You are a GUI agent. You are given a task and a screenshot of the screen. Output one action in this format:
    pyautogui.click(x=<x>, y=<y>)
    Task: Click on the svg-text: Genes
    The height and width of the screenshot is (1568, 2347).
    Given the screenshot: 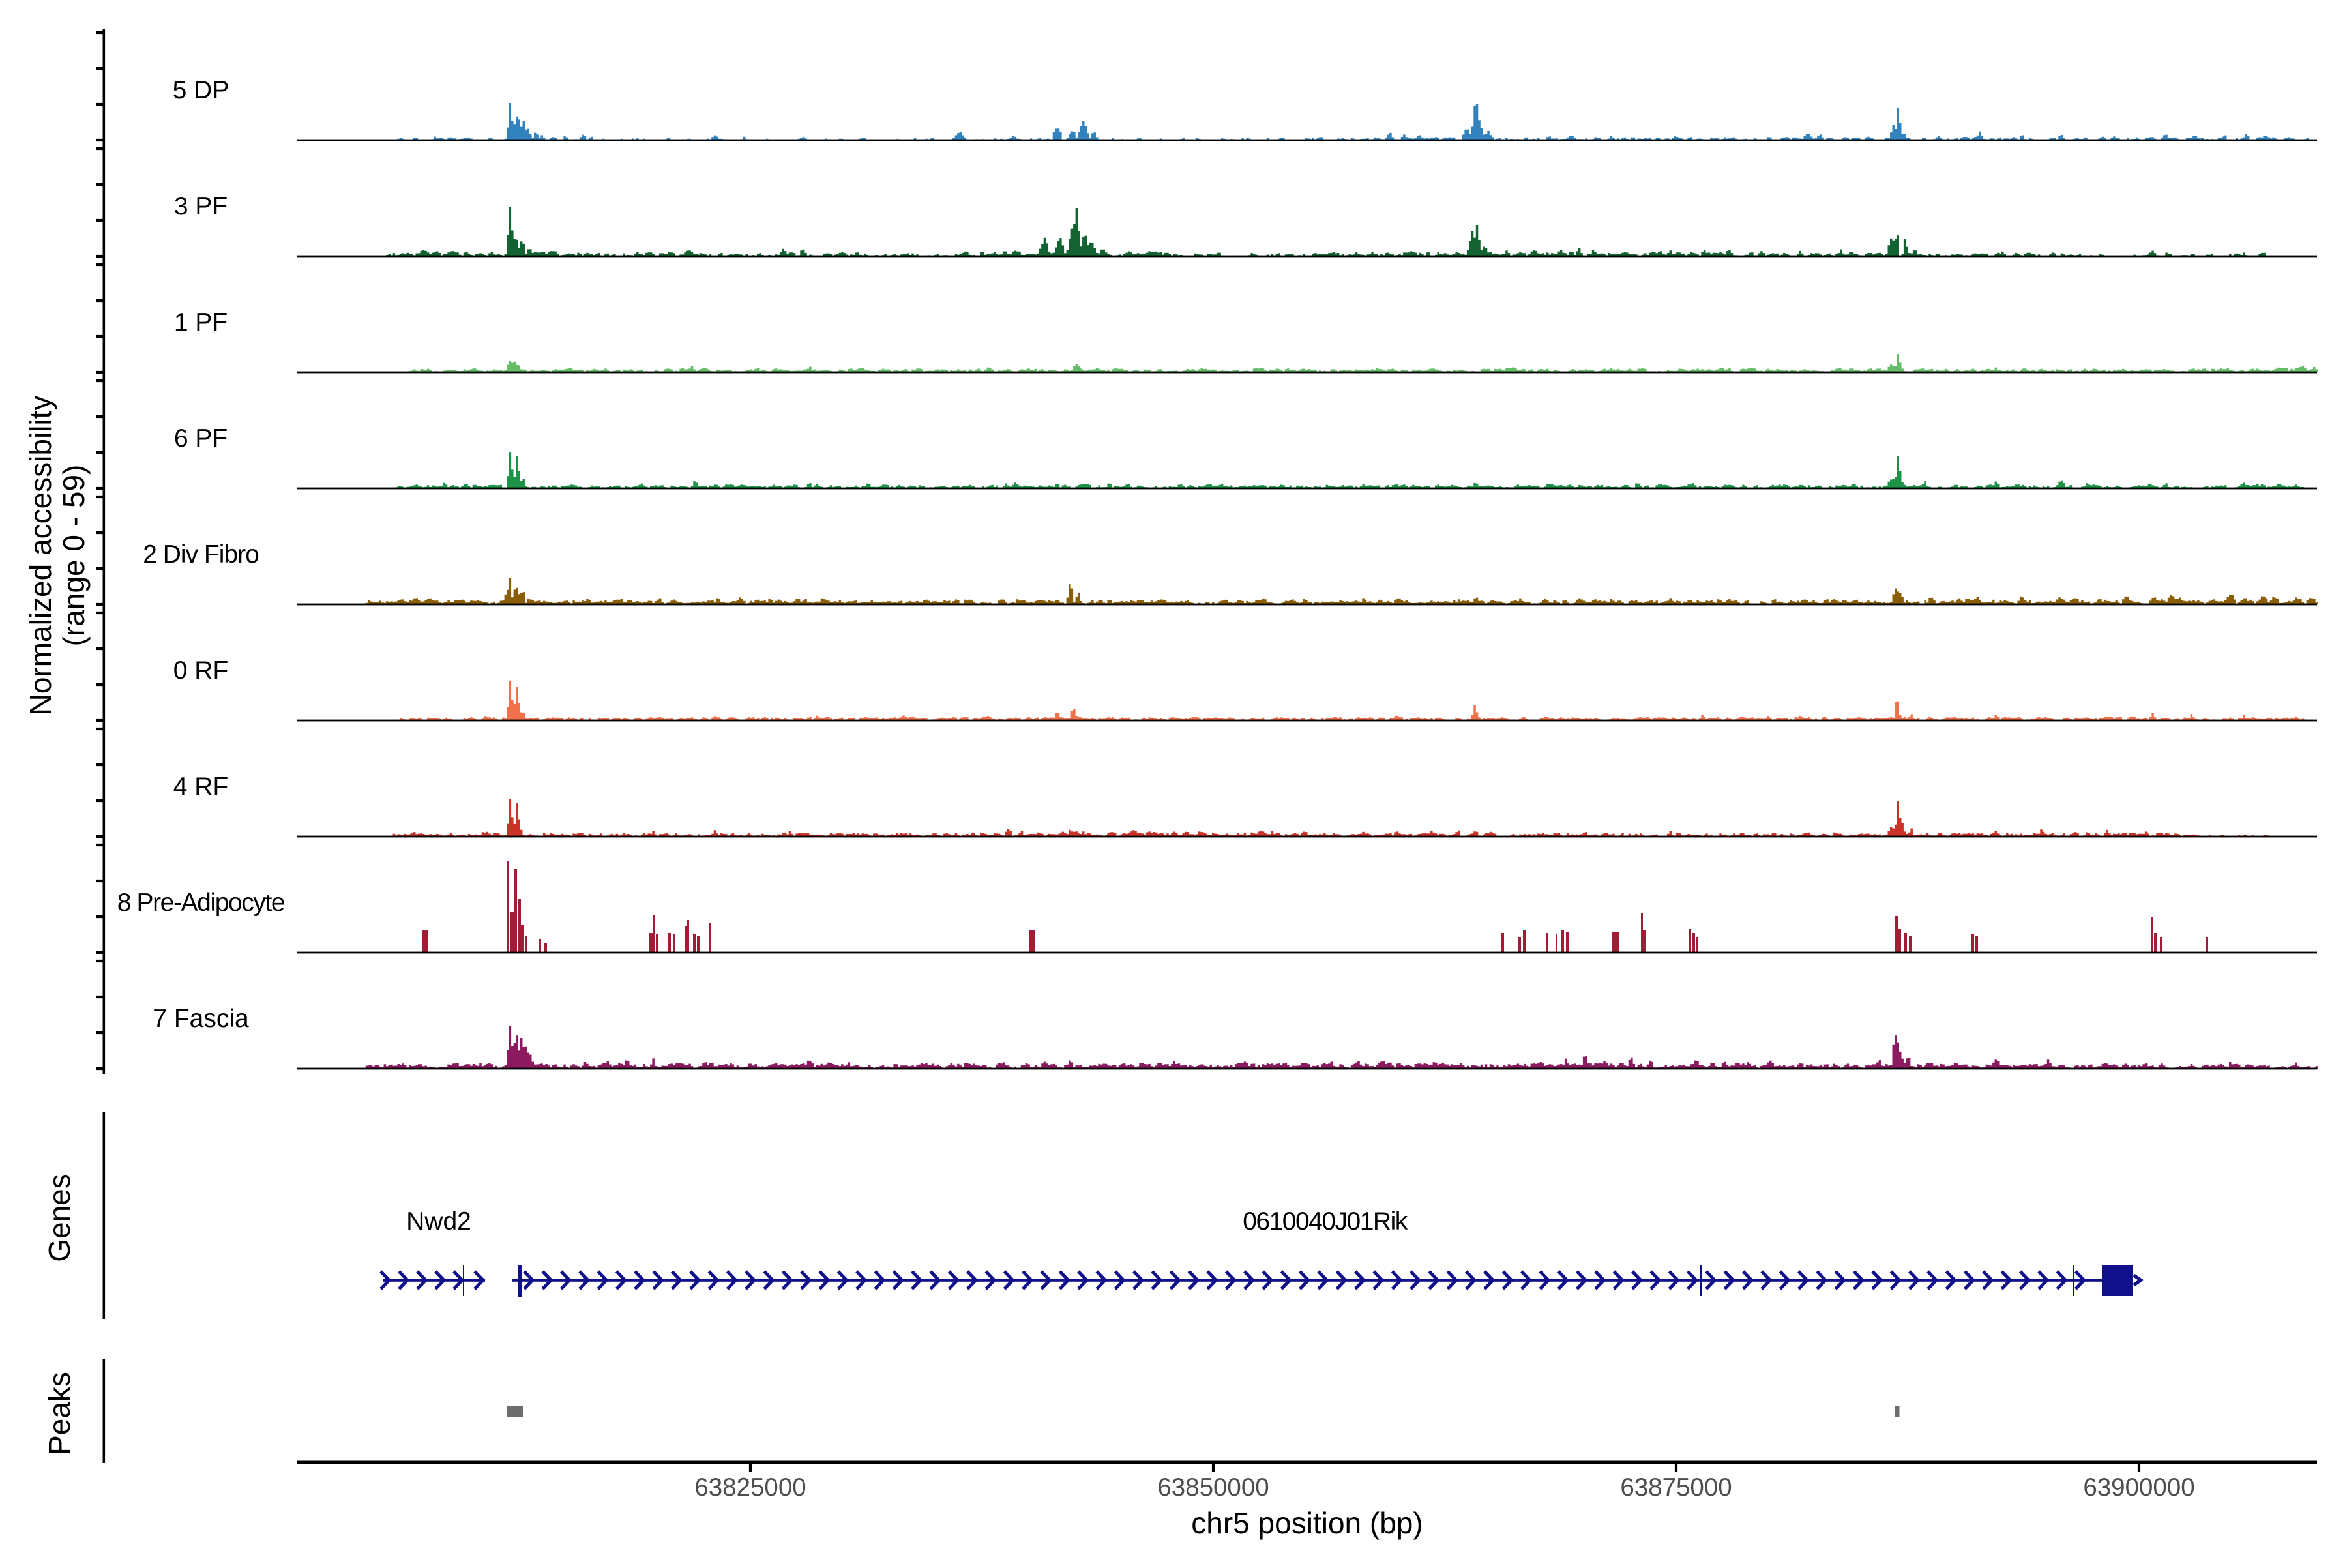 What is the action you would take?
    pyautogui.click(x=59, y=1218)
    